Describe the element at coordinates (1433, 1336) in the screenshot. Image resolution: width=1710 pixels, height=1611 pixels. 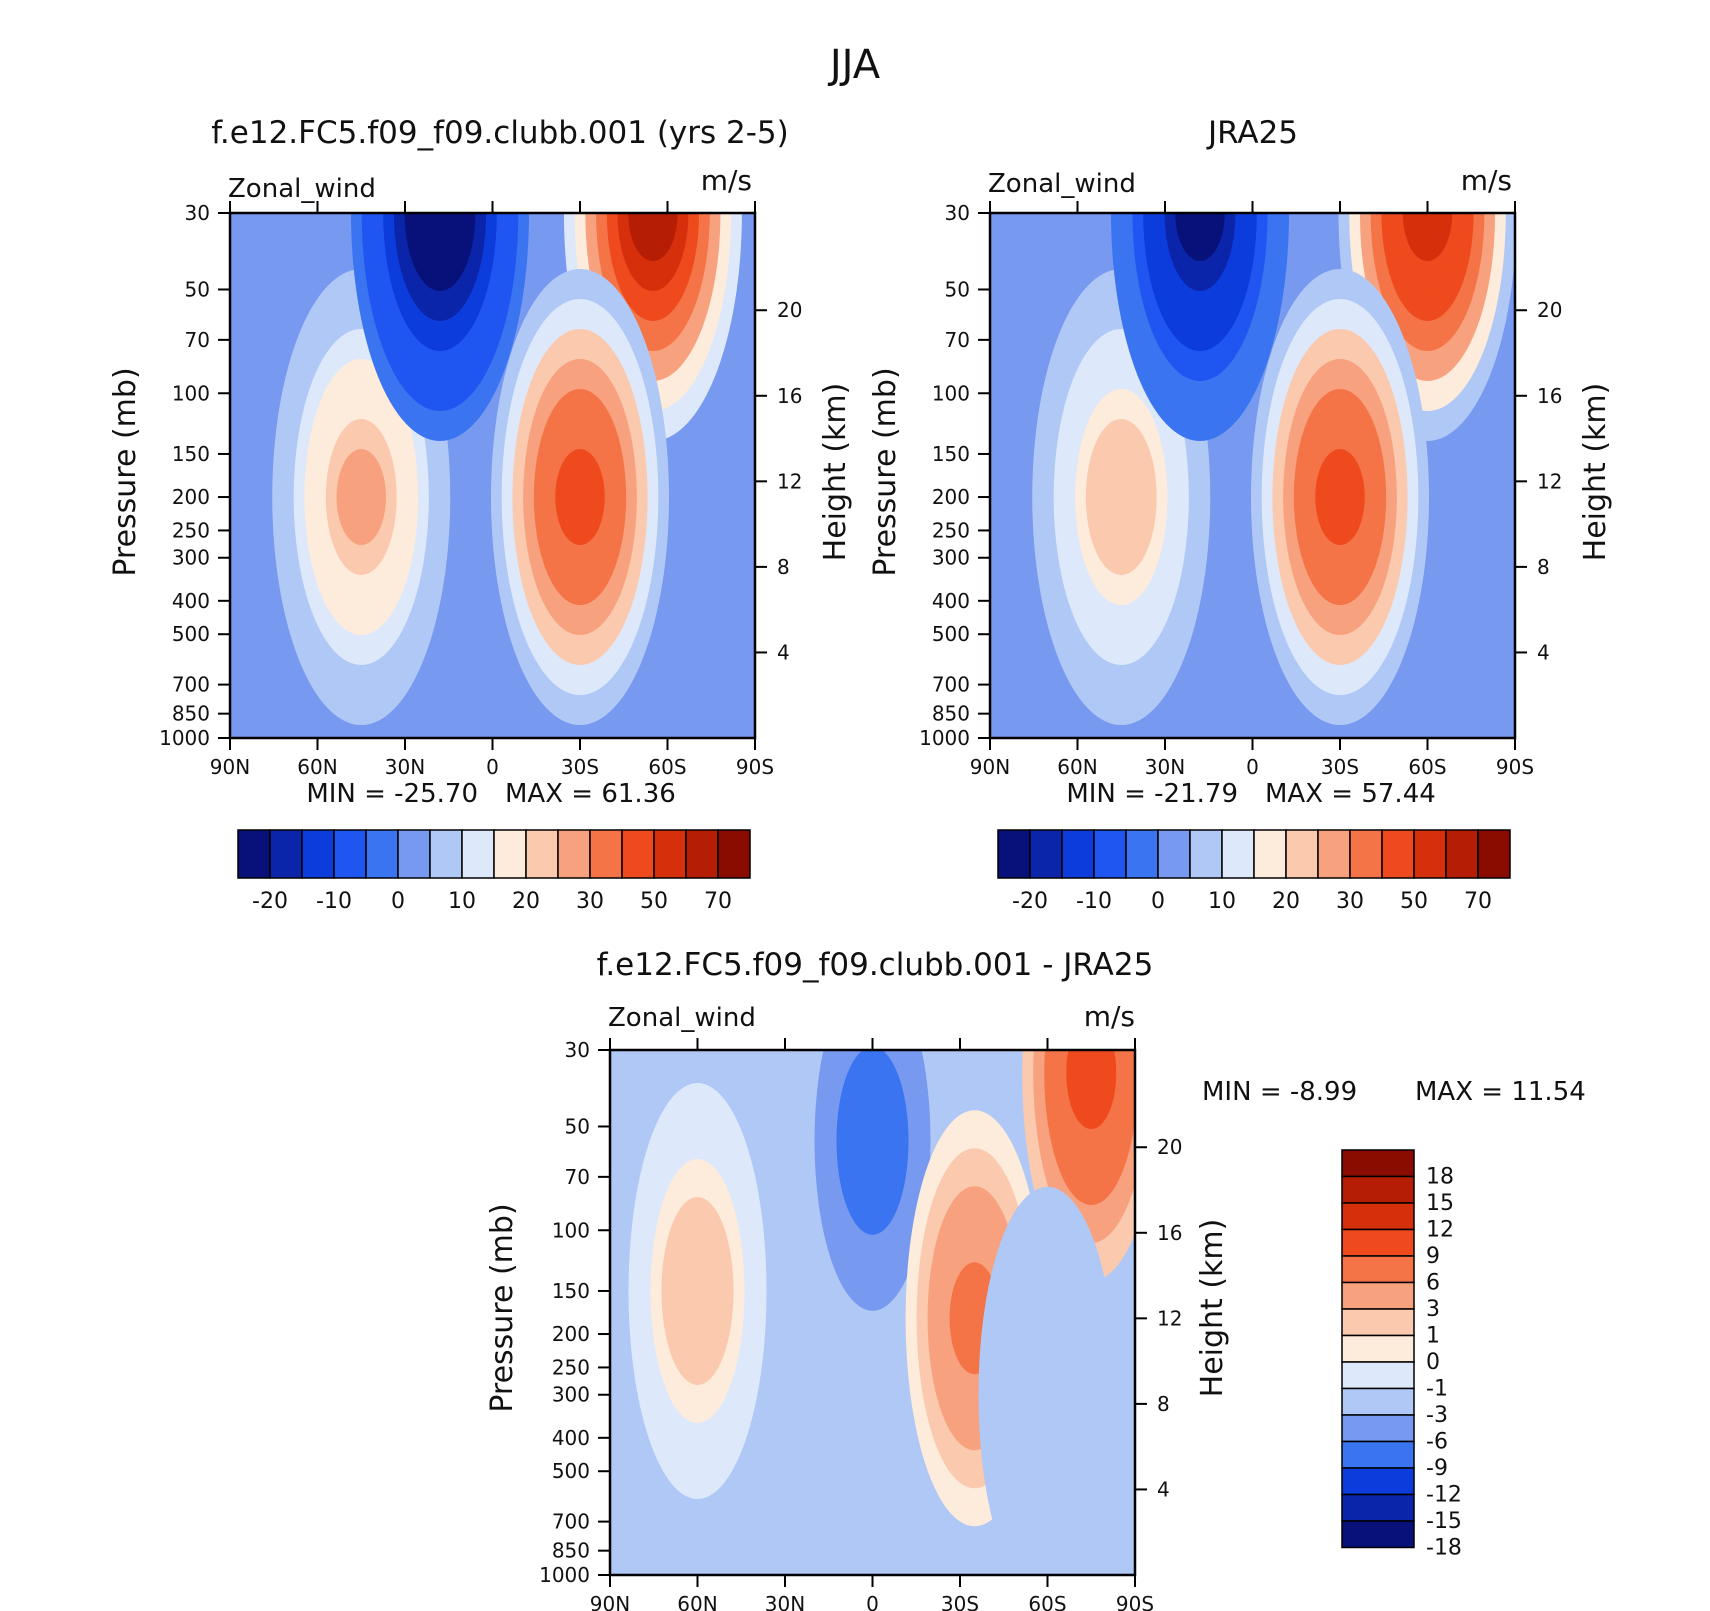
I see `colorbar-label: 1` at that location.